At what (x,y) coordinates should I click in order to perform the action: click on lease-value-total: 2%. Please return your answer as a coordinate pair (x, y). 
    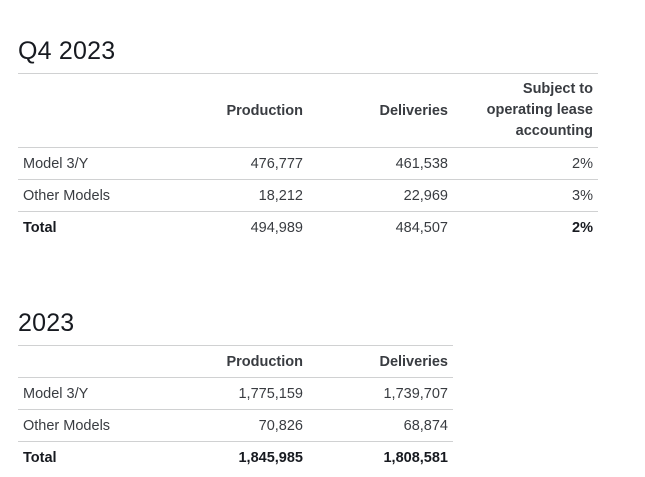
    Looking at the image, I should click on (582, 227).